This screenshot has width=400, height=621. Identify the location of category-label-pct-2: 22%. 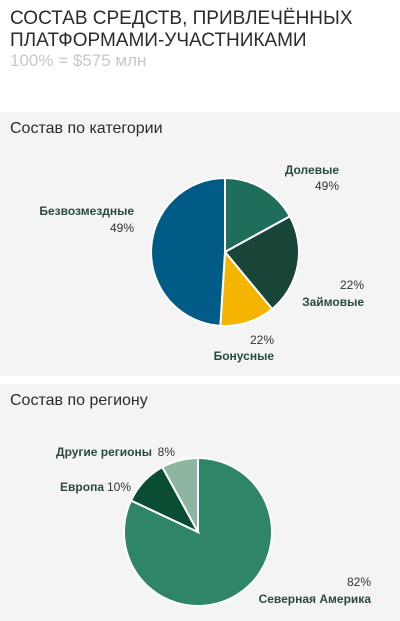
(262, 340).